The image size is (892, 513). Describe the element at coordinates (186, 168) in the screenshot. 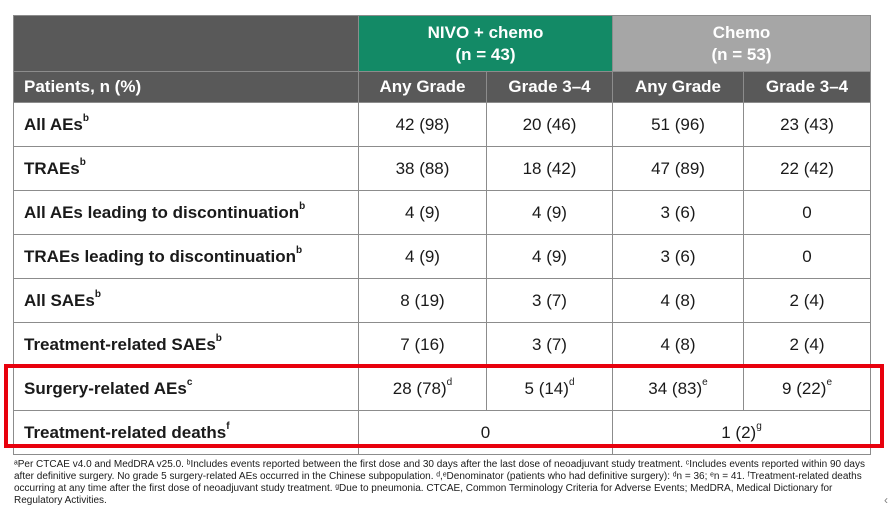

I see `row-label: TRAEsb` at that location.